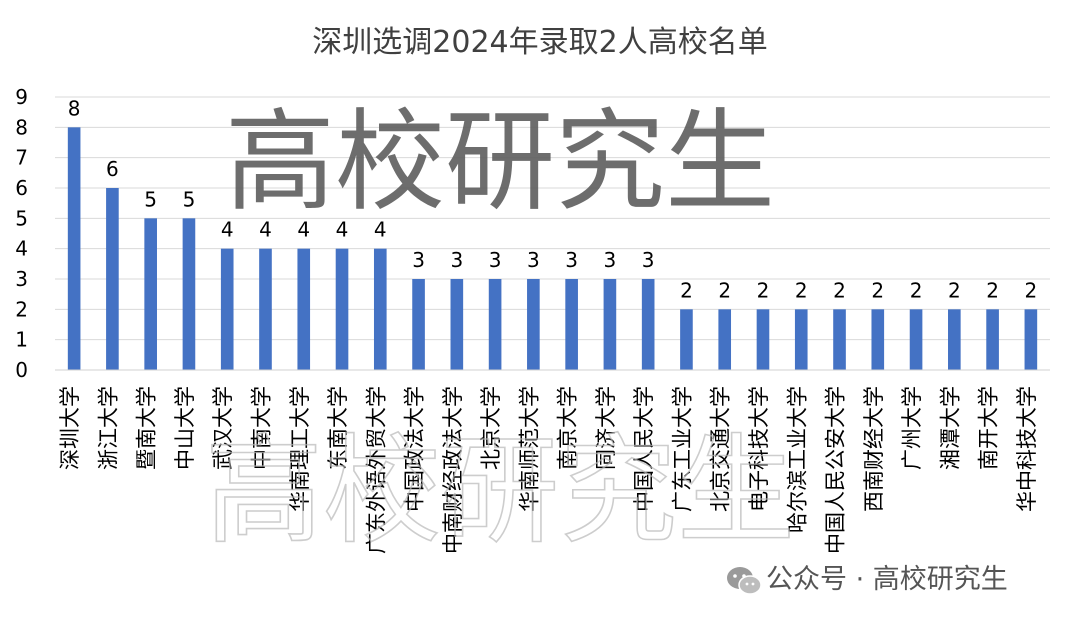 This screenshot has height=622, width=1080. What do you see at coordinates (874, 449) in the screenshot?
I see `x-tick-label: 西南财经大学` at bounding box center [874, 449].